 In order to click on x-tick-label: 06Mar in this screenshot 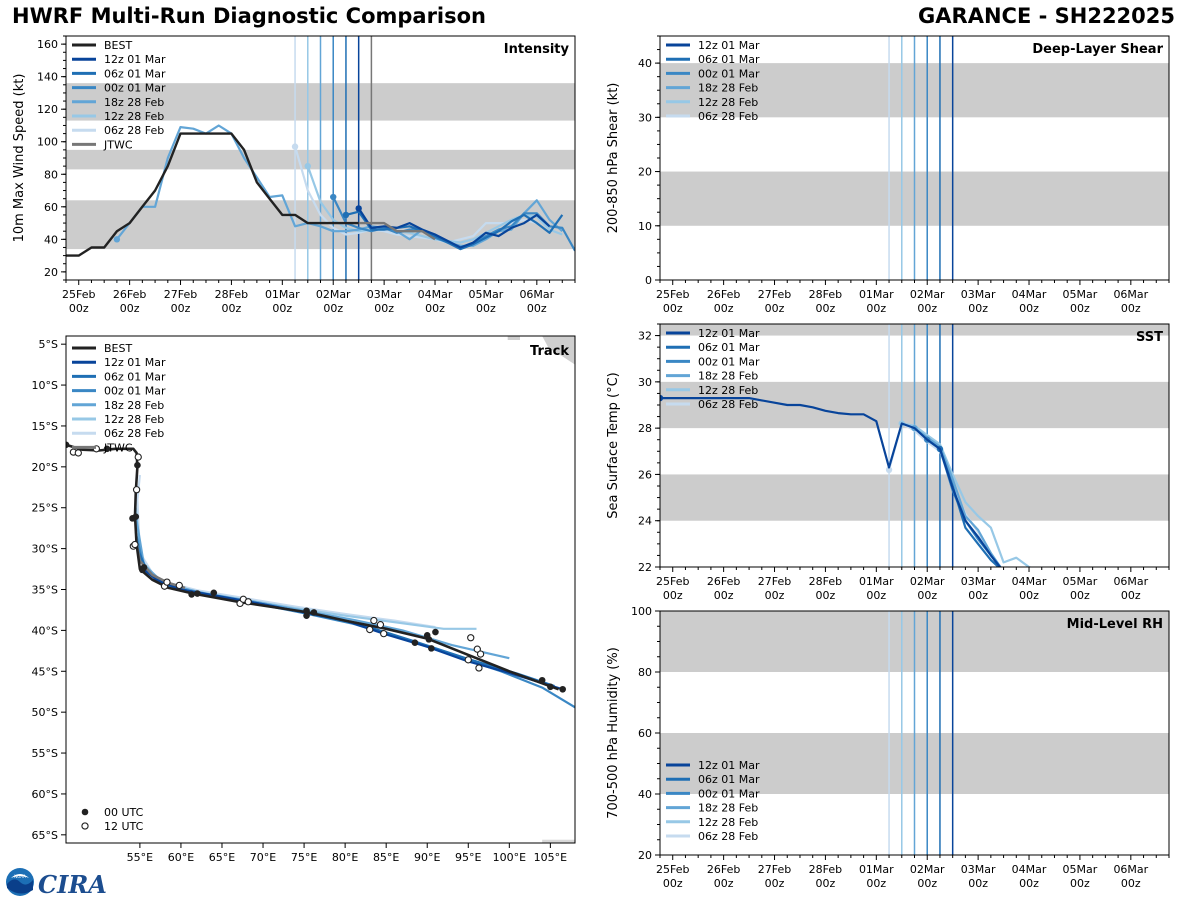, I will do `click(1130, 869)`.